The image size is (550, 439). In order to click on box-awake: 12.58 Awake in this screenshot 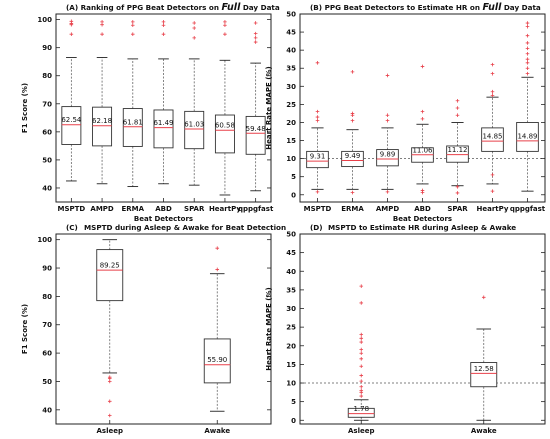, I will do `click(484, 365)`.